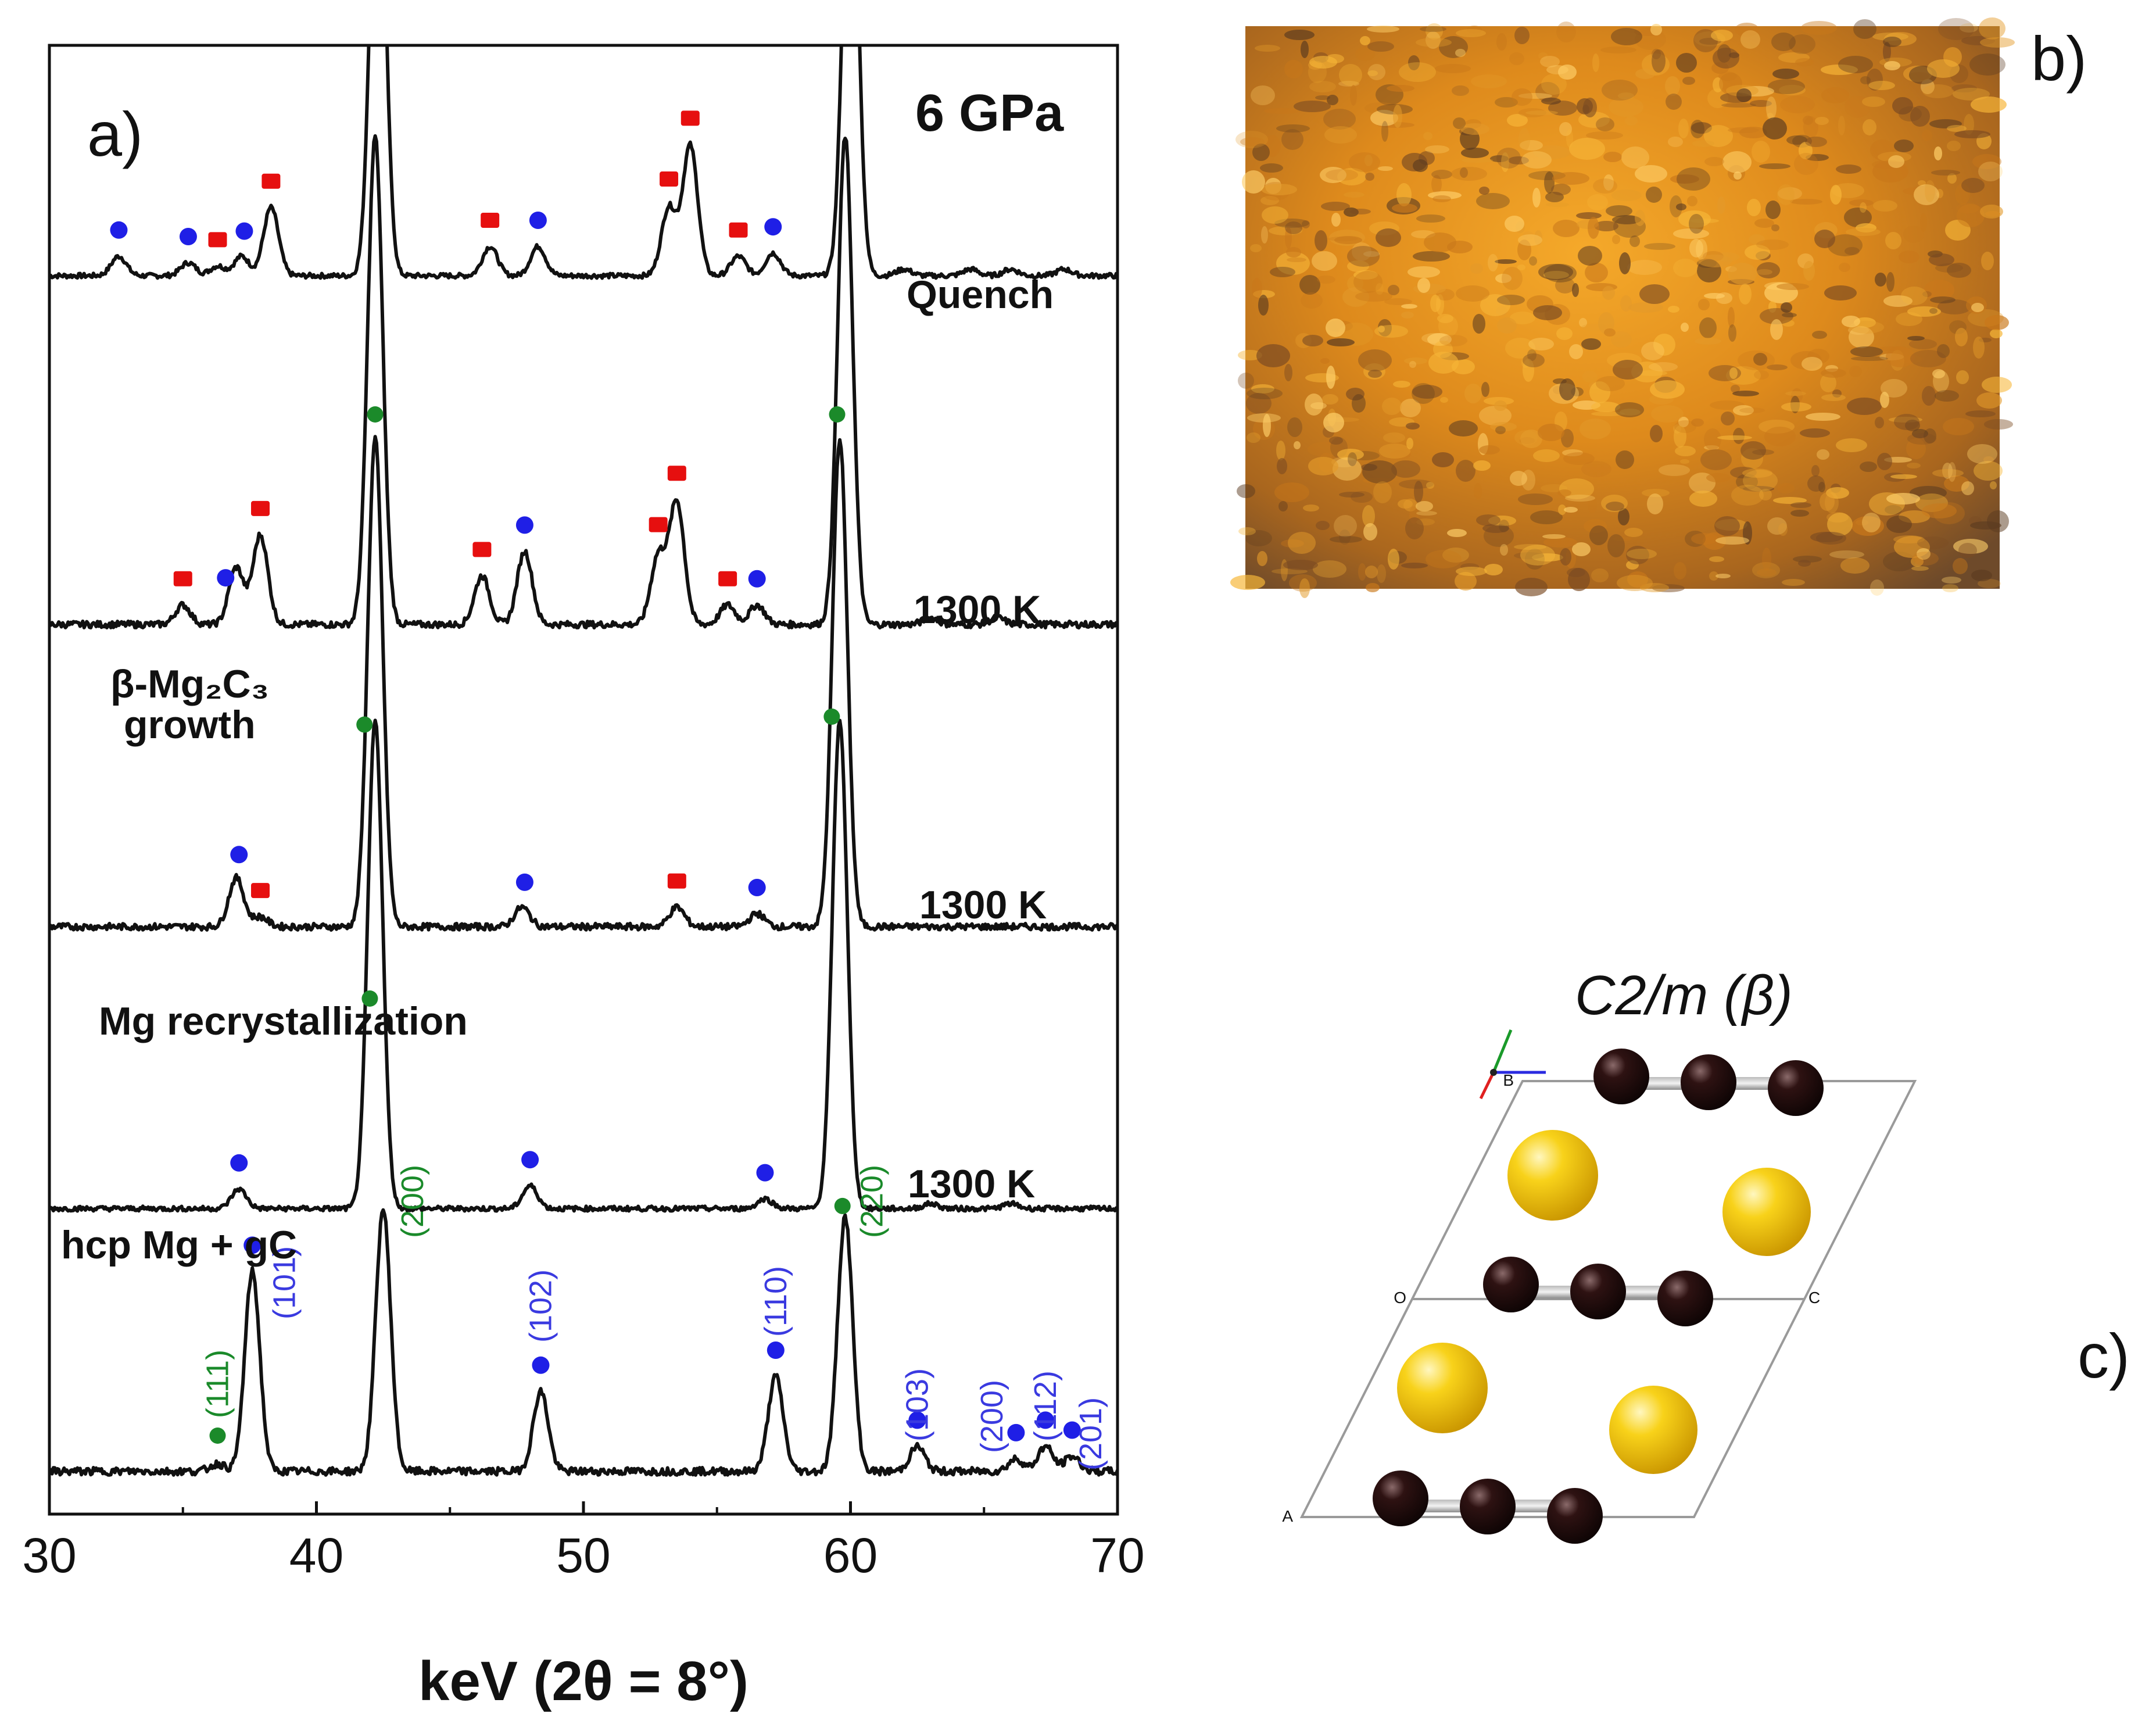 The height and width of the screenshot is (1728, 2156). I want to click on stage-label-growth: growth, so click(190, 725).